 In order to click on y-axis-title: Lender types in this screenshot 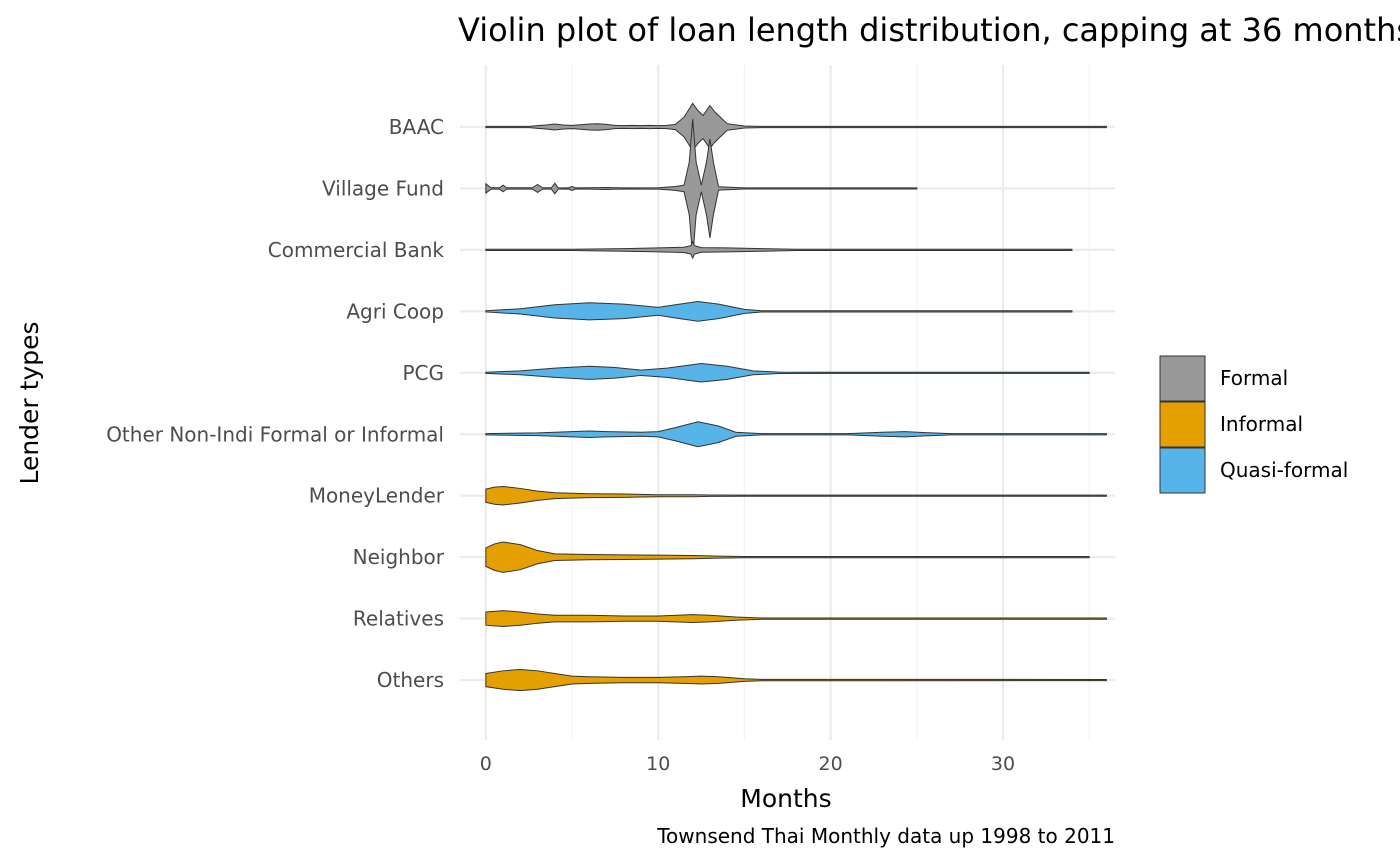, I will do `click(29, 402)`.